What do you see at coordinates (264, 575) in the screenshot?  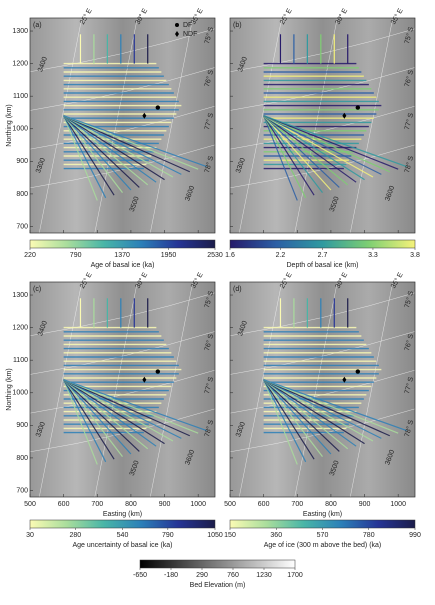 I see `colorbar-tick-label: 1230` at bounding box center [264, 575].